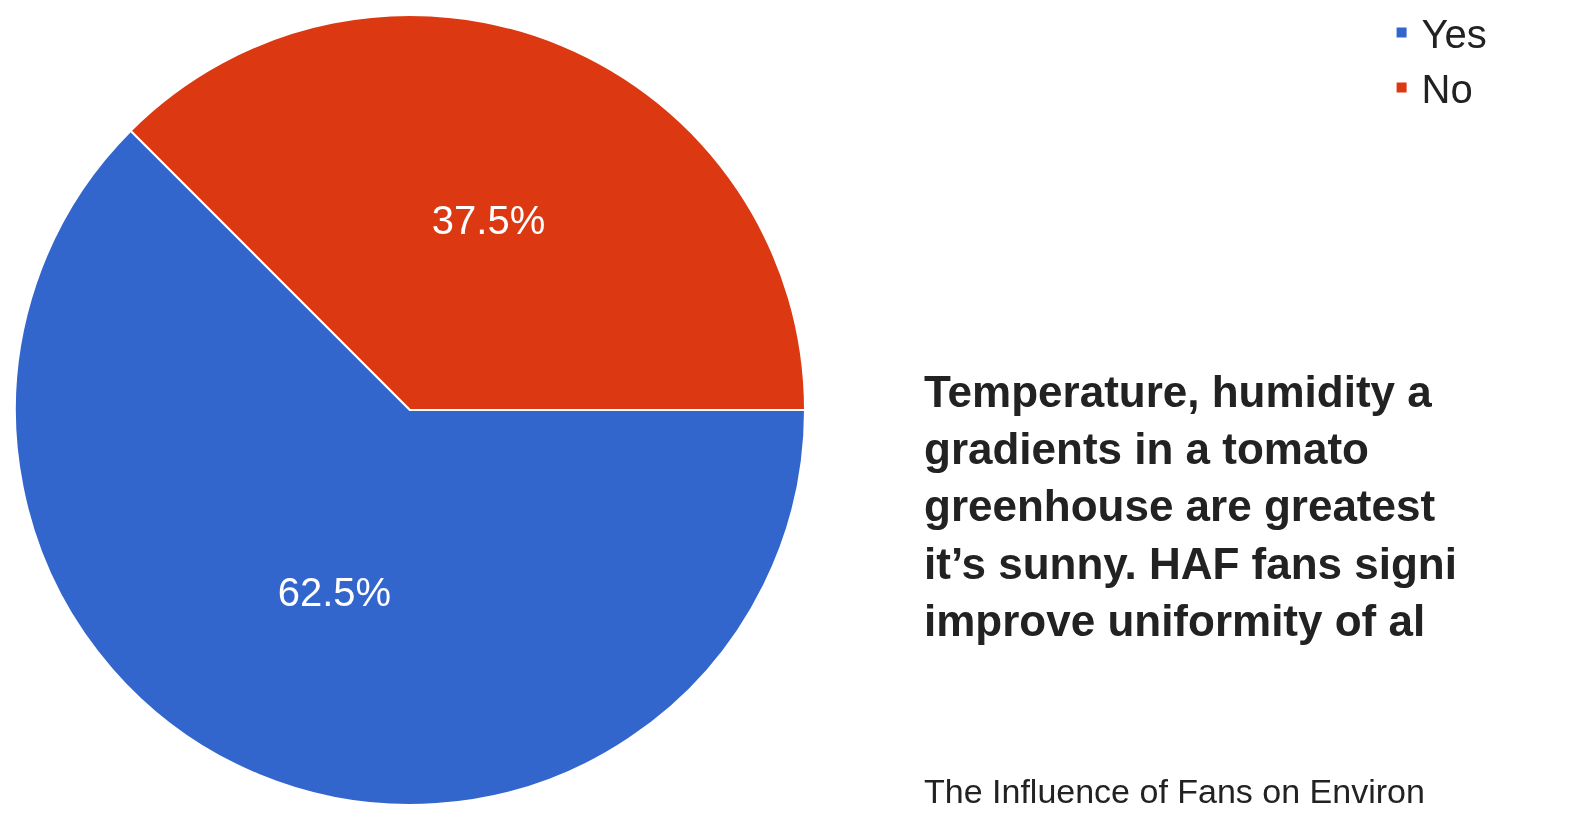 The width and height of the screenshot is (1570, 814). What do you see at coordinates (1190, 506) in the screenshot?
I see `text: Temperature, humidity a gradients in a tomato greenhouse are greatest it’s sunny. HAF fans signi improve uniformity of al` at bounding box center [1190, 506].